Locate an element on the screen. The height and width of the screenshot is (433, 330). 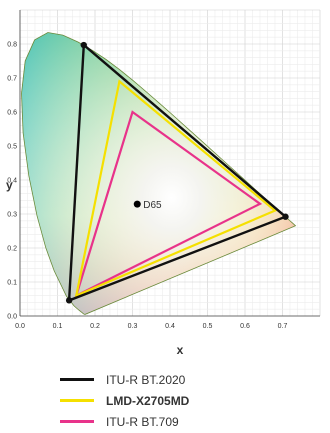
y-tick-label: 0.3 is located at coordinates (12, 215).